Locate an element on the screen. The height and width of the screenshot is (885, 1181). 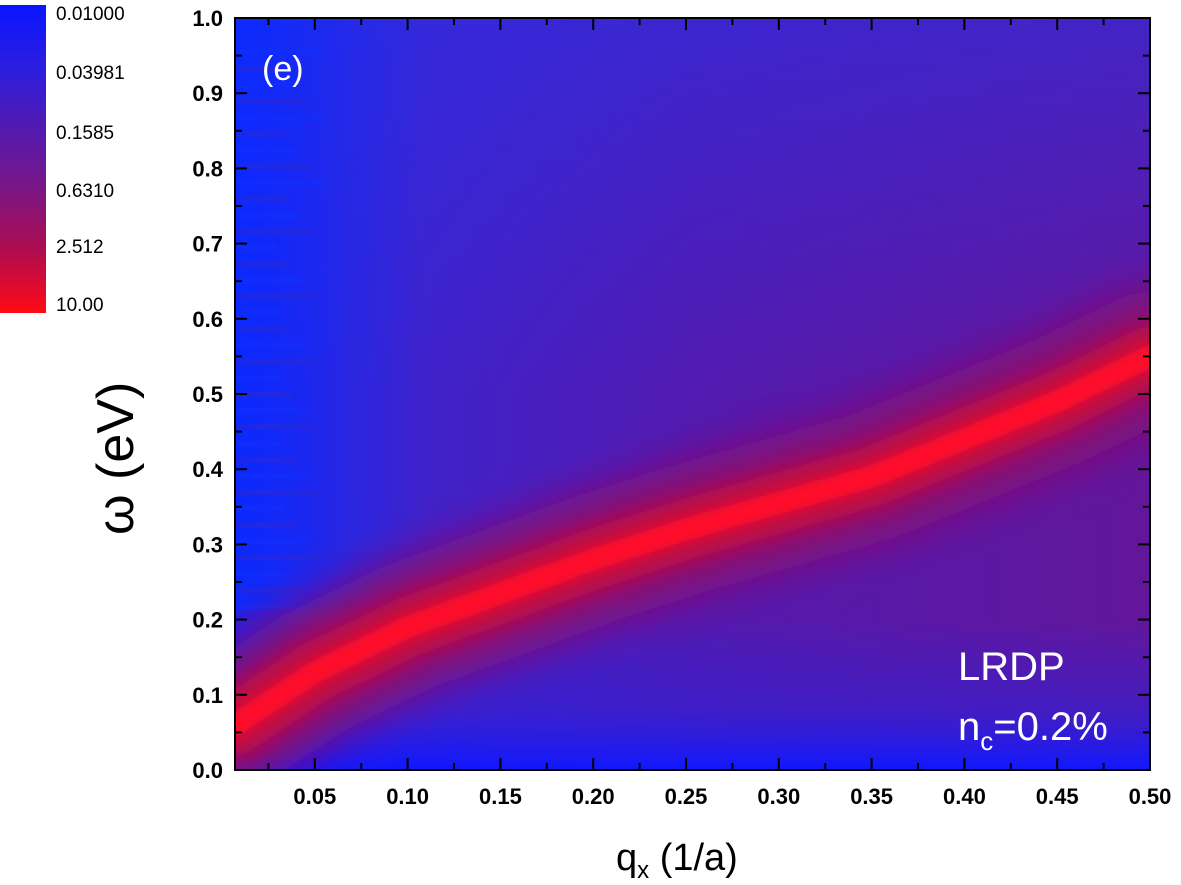
model-annotation: LRDP is located at coordinates (1011, 667).